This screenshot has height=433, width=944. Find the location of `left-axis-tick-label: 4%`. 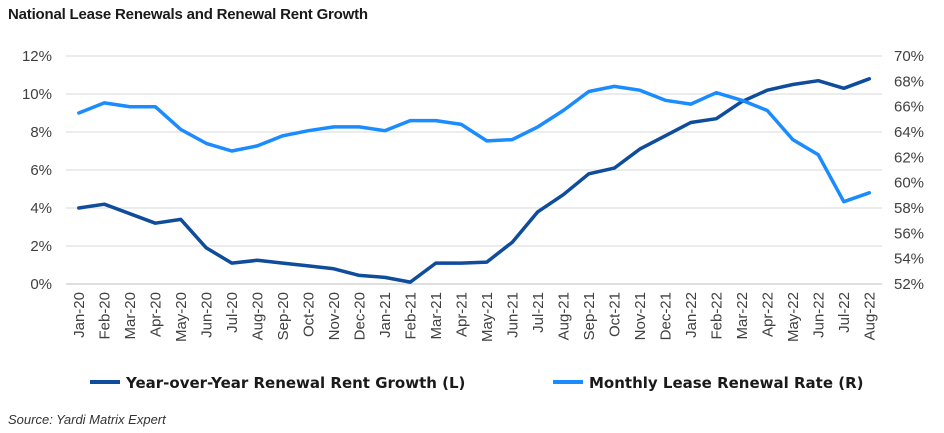

left-axis-tick-label: 4% is located at coordinates (41, 208).